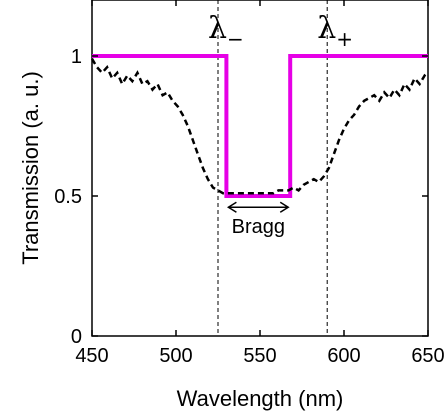 The image size is (446, 418). Describe the element at coordinates (231, 207) in the screenshot. I see `bragg-arrow-left-head` at that location.